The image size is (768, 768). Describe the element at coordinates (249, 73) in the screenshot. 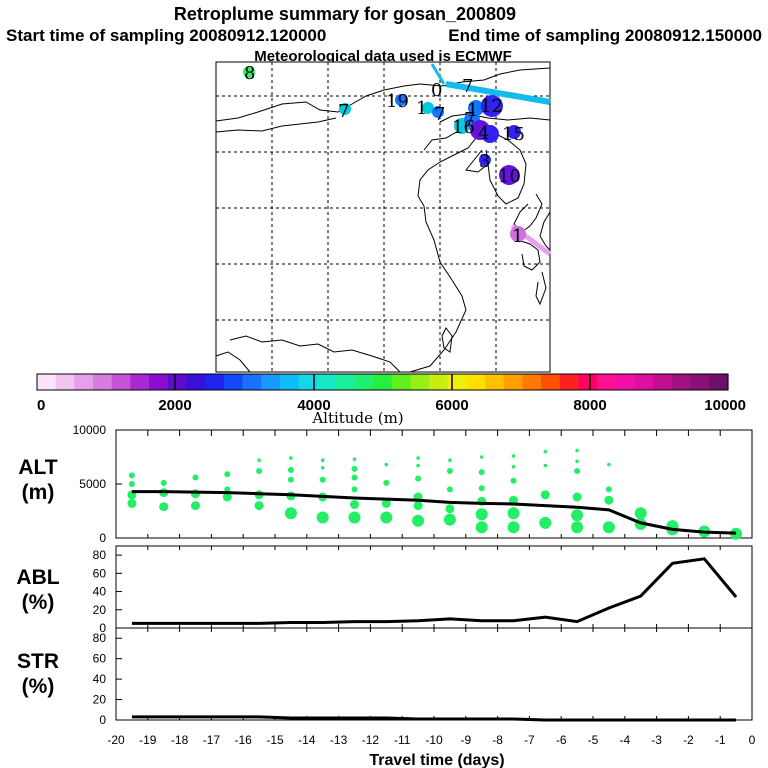

I see `map-label: 8` at that location.